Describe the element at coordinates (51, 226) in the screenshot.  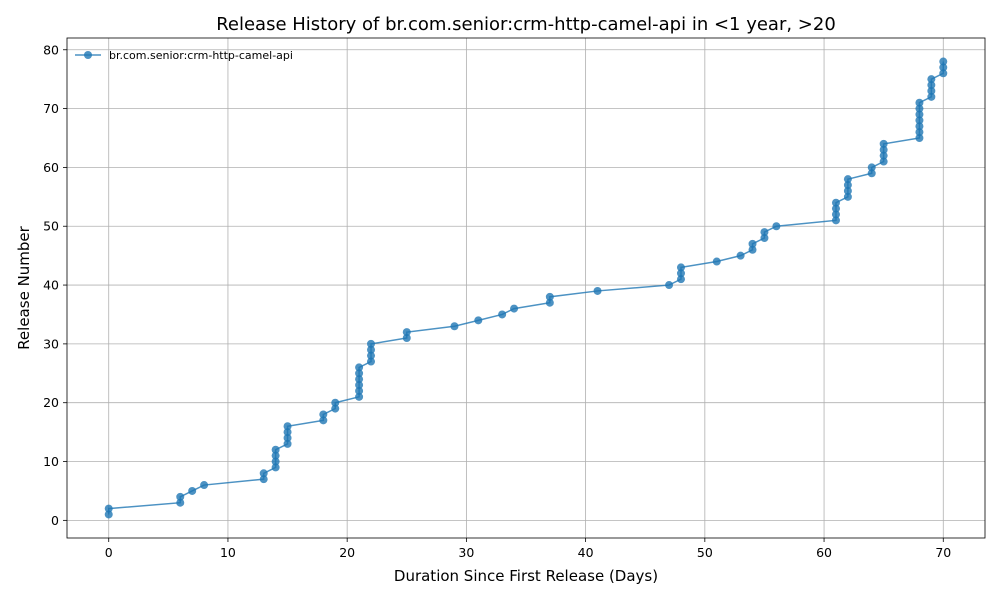
I see `y-tick-label: 50` at that location.